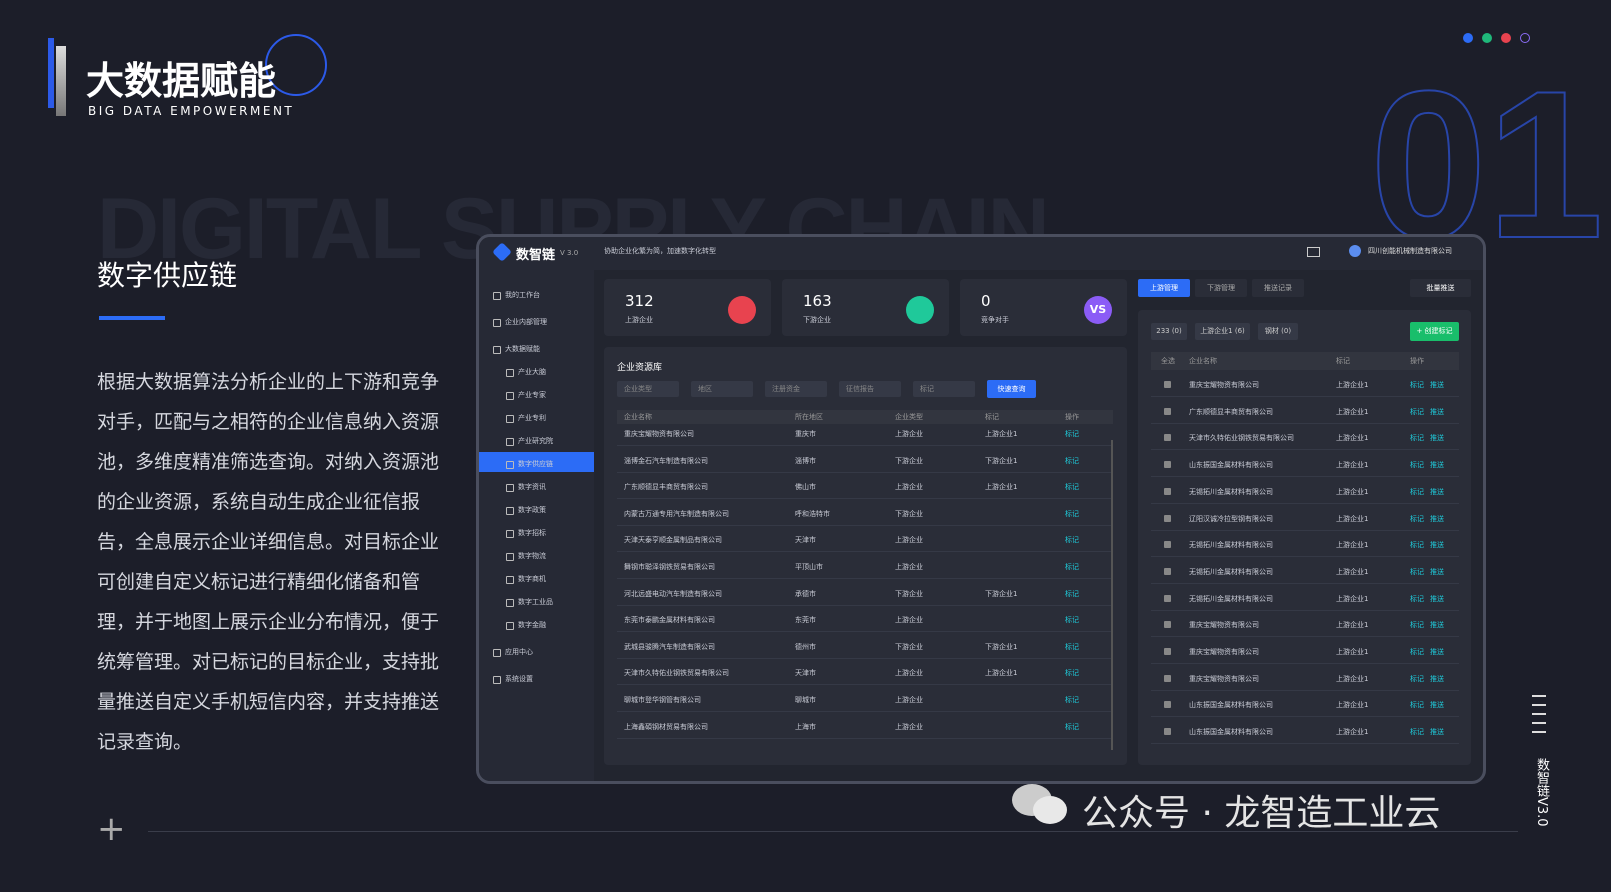 This screenshot has width=1611, height=892. Describe the element at coordinates (532, 579) in the screenshot. I see `menu-item: 数字商机` at that location.